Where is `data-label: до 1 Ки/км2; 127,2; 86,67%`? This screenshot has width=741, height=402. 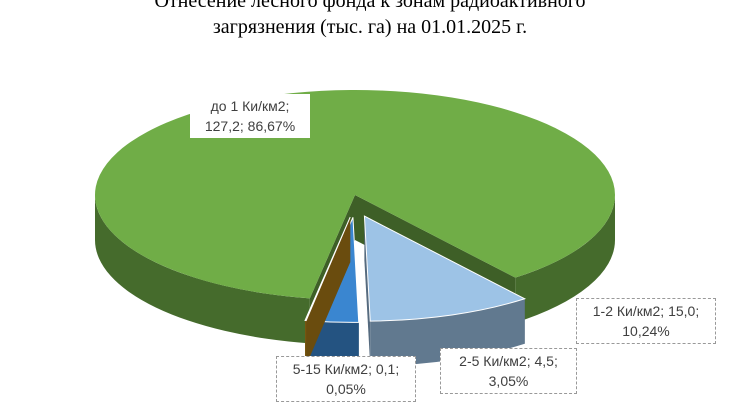
data-label: до 1 Ки/км2; 127,2; 86,67% is located at coordinates (250, 116).